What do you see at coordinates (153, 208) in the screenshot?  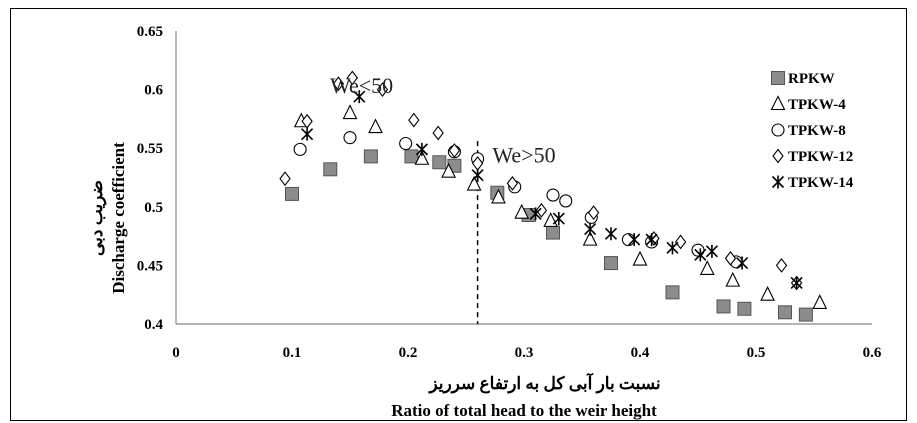 I see `y-tick-label: 0.5` at bounding box center [153, 208].